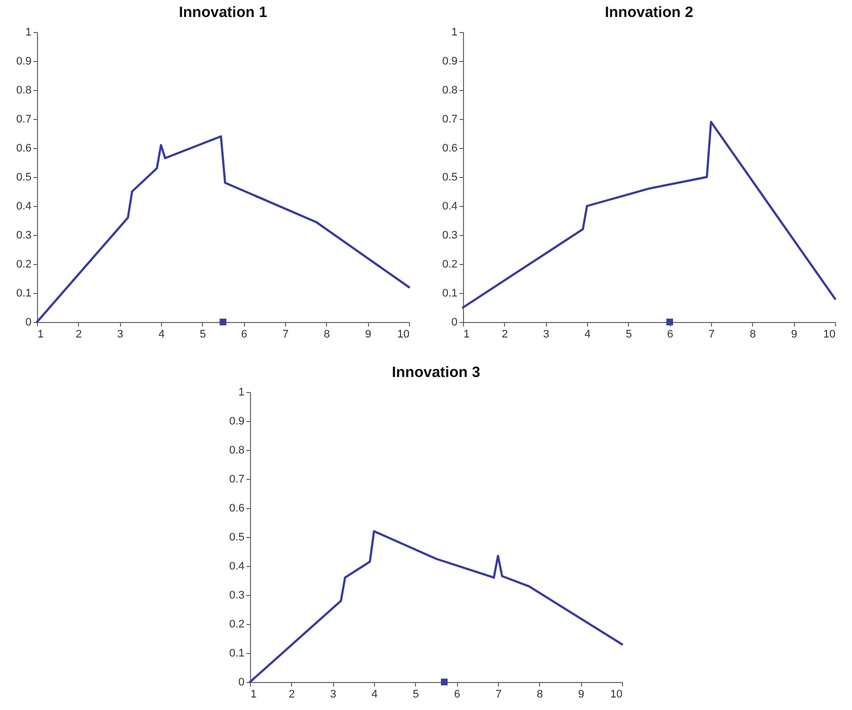 The width and height of the screenshot is (852, 710). I want to click on chart-title: Innovation 1, so click(223, 12).